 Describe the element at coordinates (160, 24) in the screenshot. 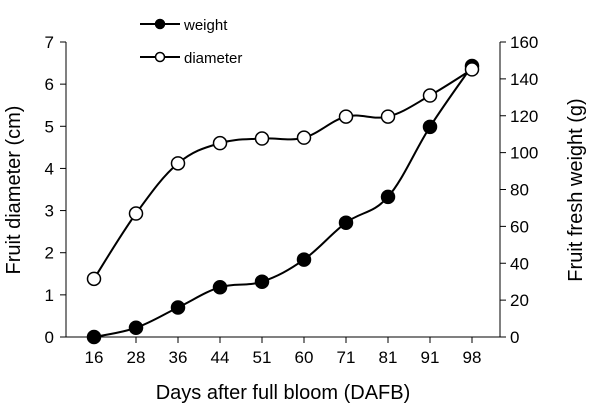

I see `legend-marker-weight` at that location.